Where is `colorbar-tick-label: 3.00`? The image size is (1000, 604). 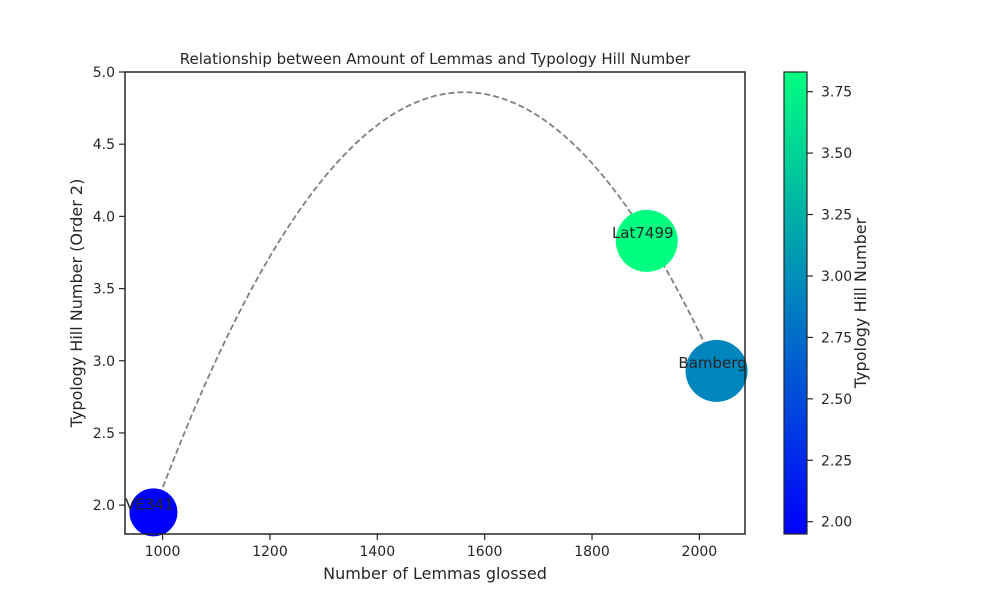 colorbar-tick-label: 3.00 is located at coordinates (836, 277).